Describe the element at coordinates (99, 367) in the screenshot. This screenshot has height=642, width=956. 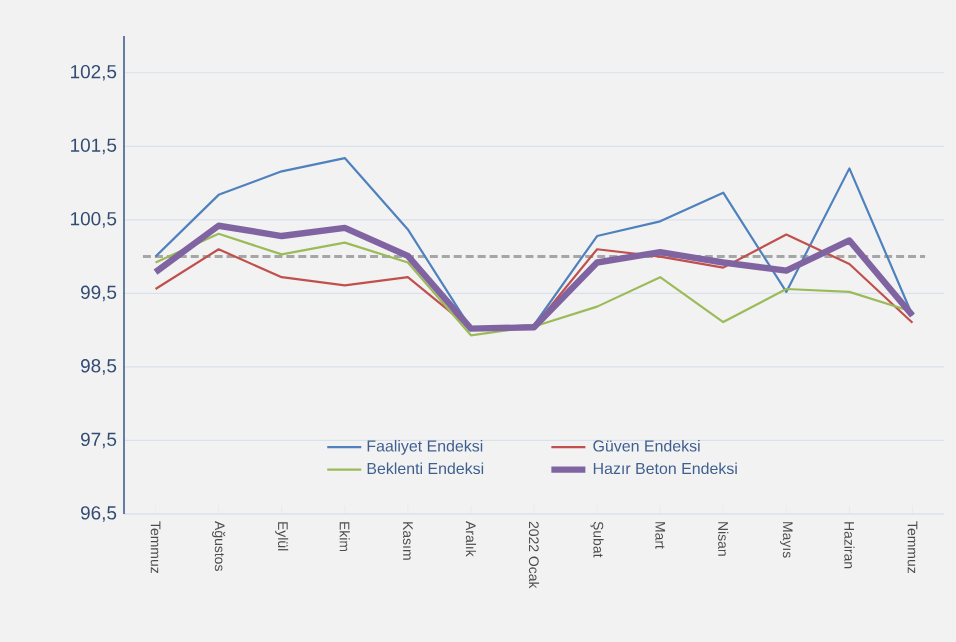
I see `y-tick-label: 98,5` at that location.